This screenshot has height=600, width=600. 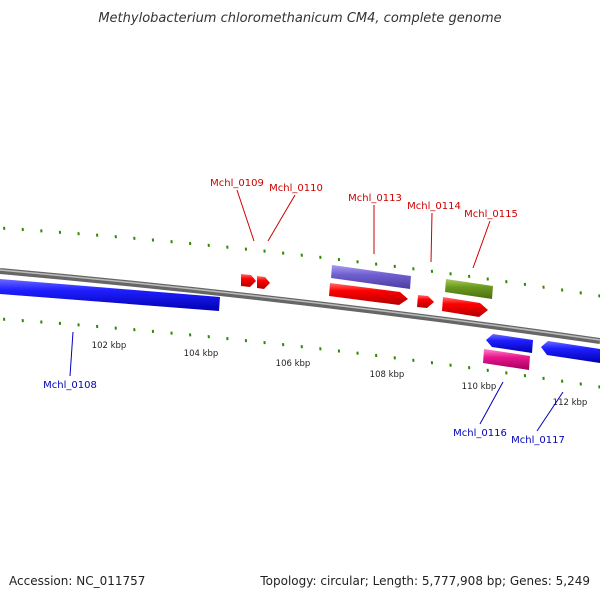 I want to click on gene-mchl-0115-red, so click(x=465, y=307).